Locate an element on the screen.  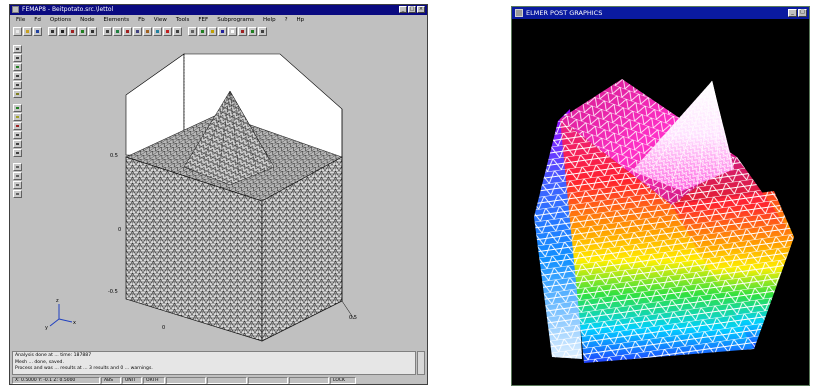
mesh-icon is located at coordinates (117, 31).